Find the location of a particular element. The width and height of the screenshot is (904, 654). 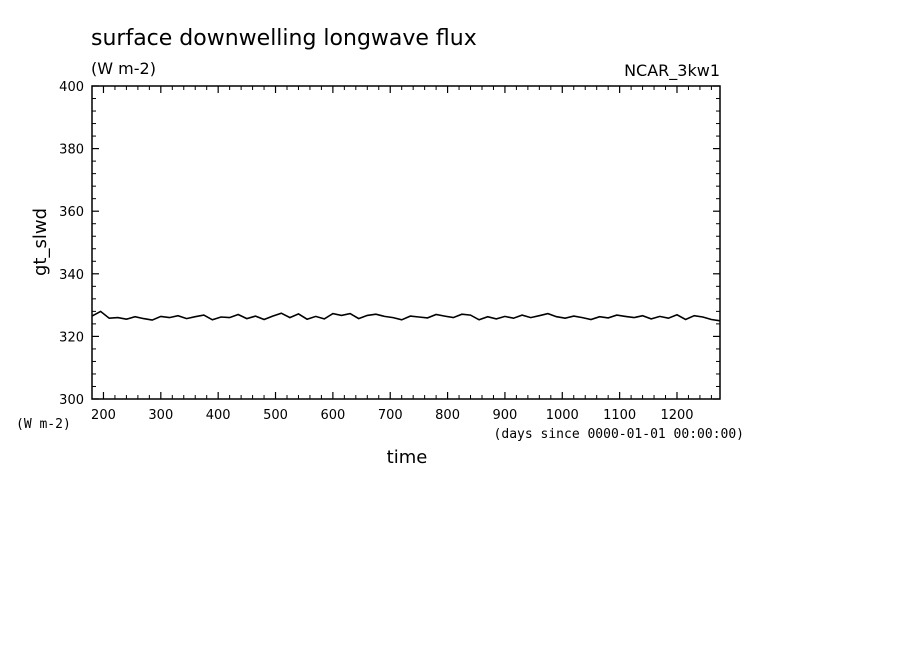

y-axis-label: gt_slwd is located at coordinates (40, 242).